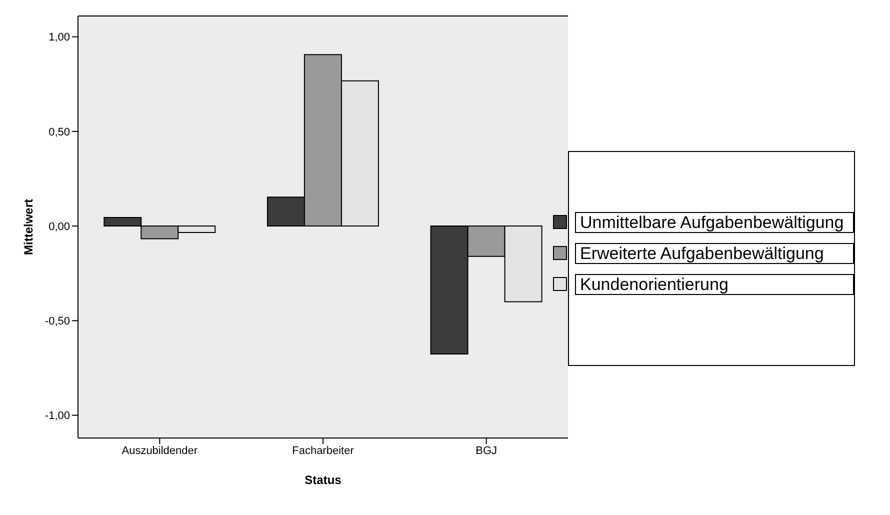 The image size is (890, 515). What do you see at coordinates (57, 322) in the screenshot?
I see `y-tick-label: -0,50` at bounding box center [57, 322].